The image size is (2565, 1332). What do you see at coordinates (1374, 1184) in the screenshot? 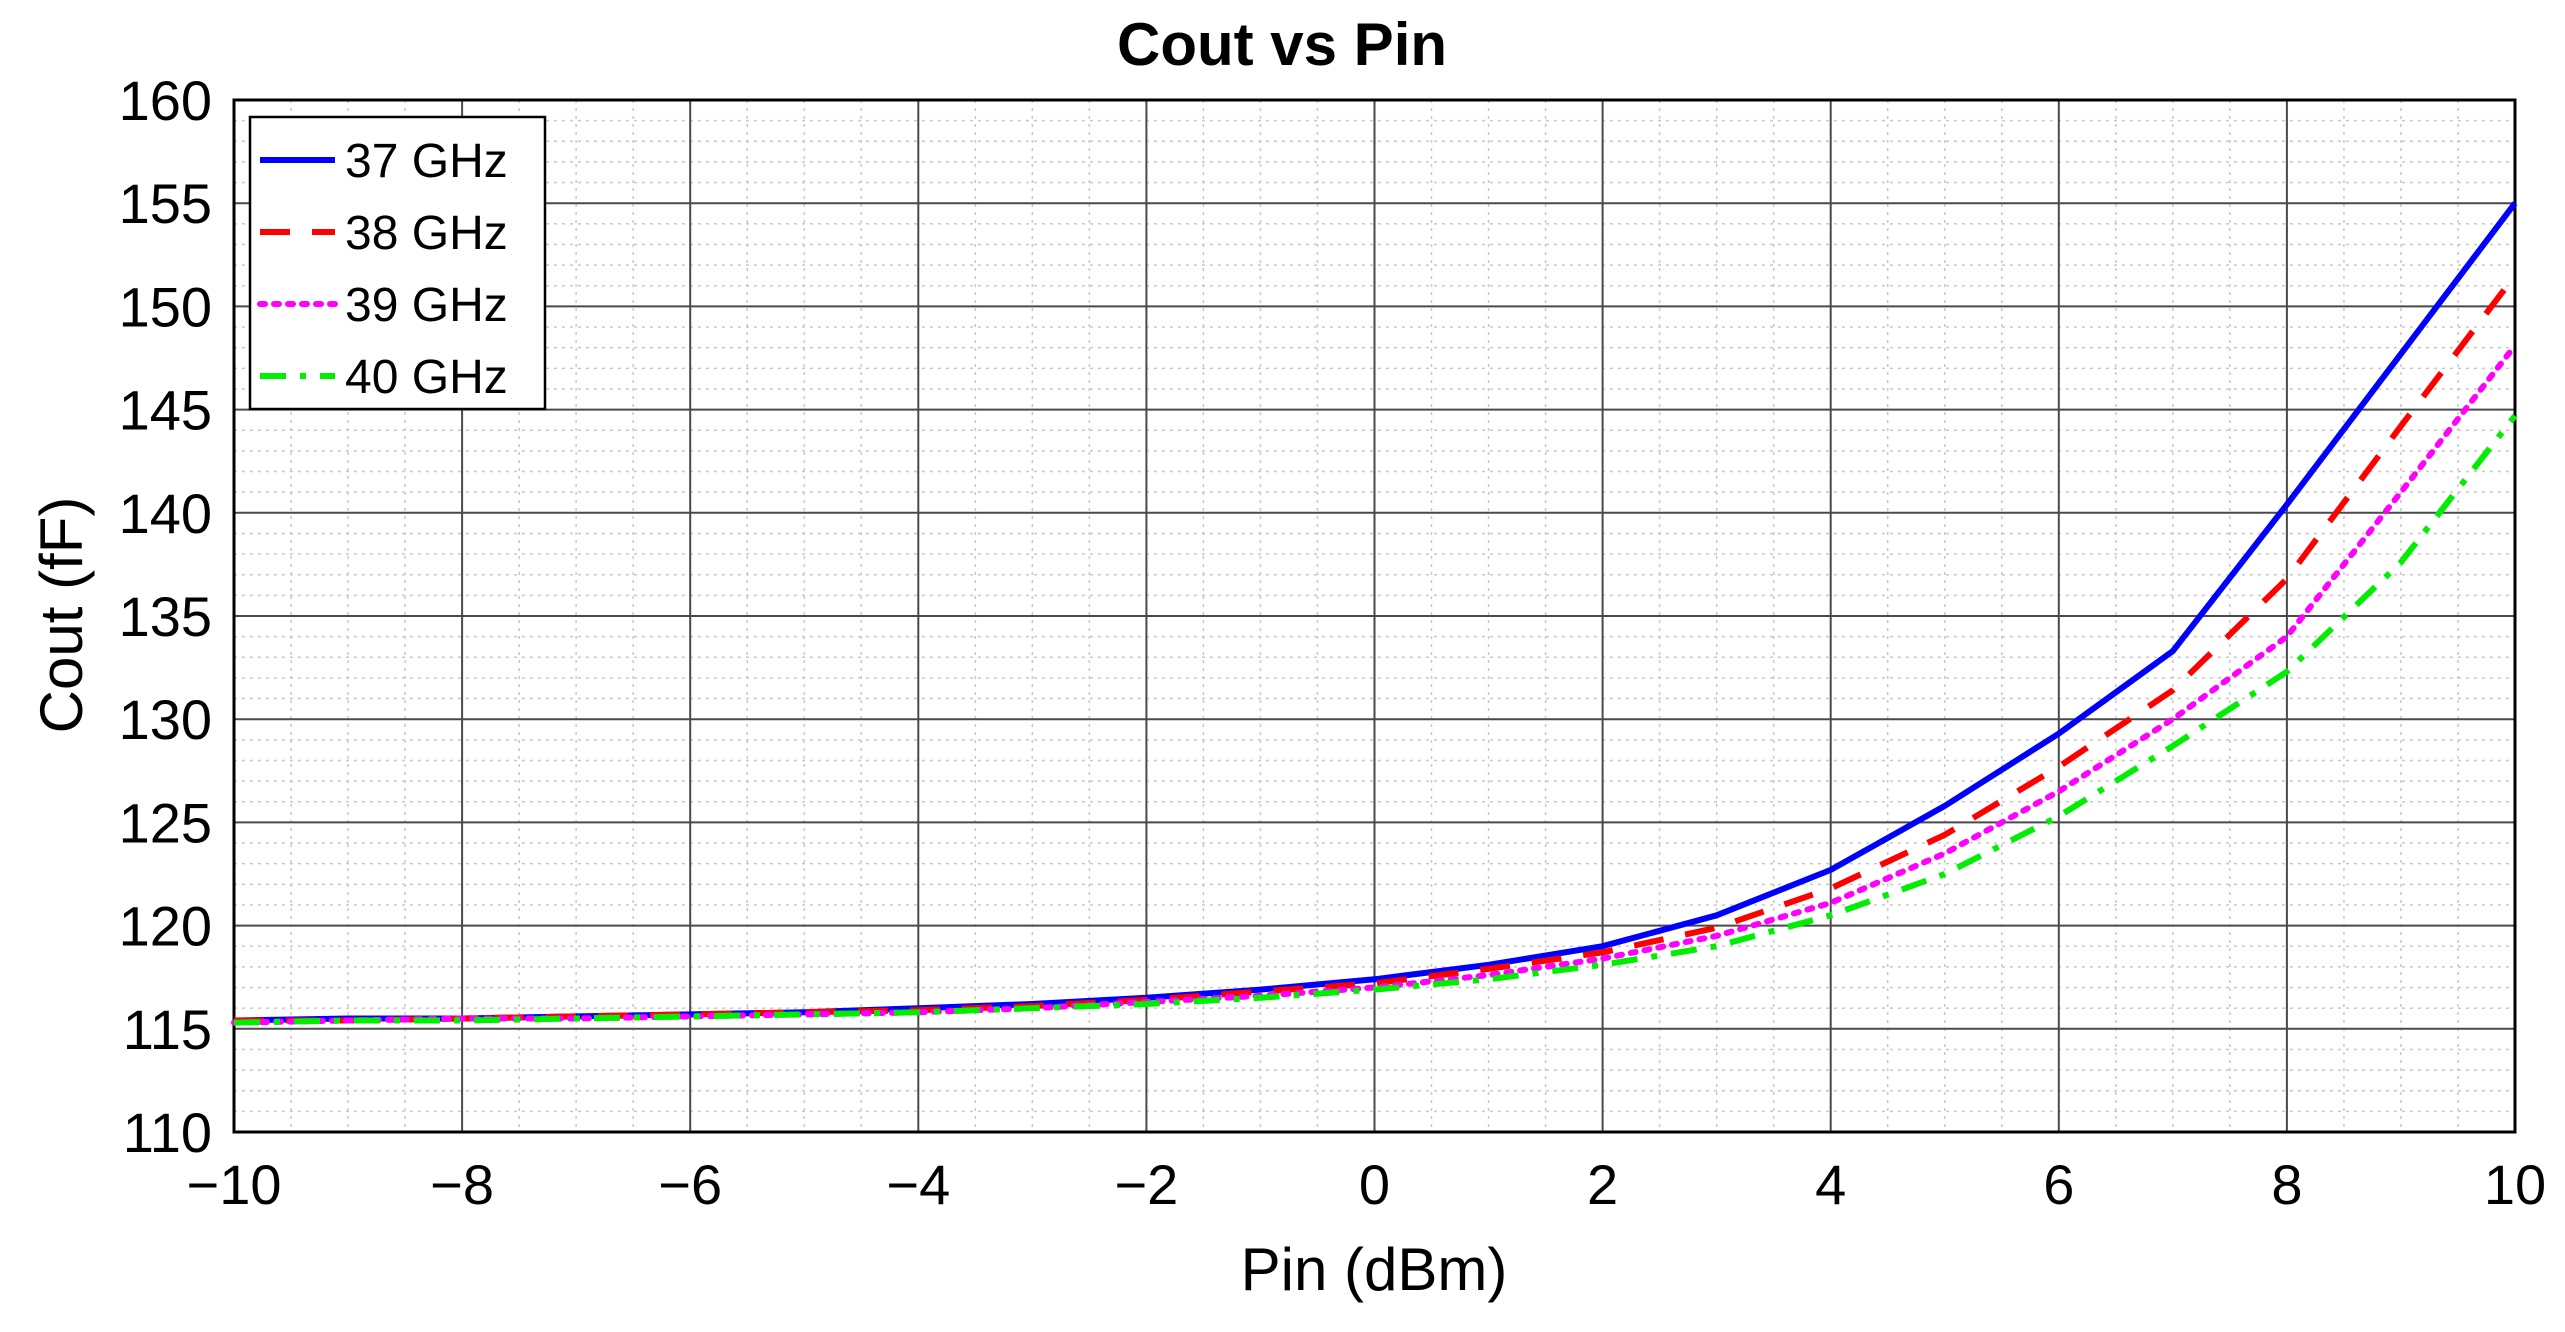
I see `x-tick-label: 0` at bounding box center [1374, 1184].